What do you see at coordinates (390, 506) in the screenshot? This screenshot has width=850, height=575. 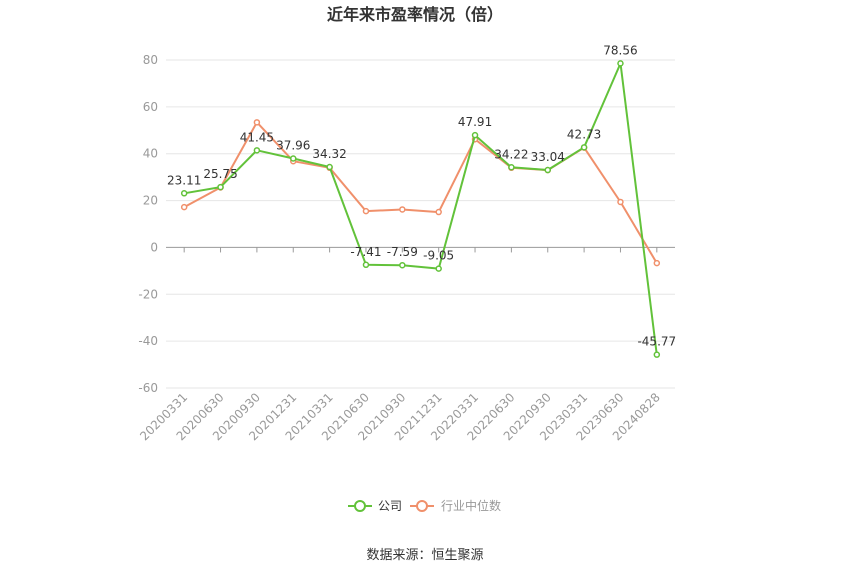 I see `legend-company-label: 公司` at bounding box center [390, 506].